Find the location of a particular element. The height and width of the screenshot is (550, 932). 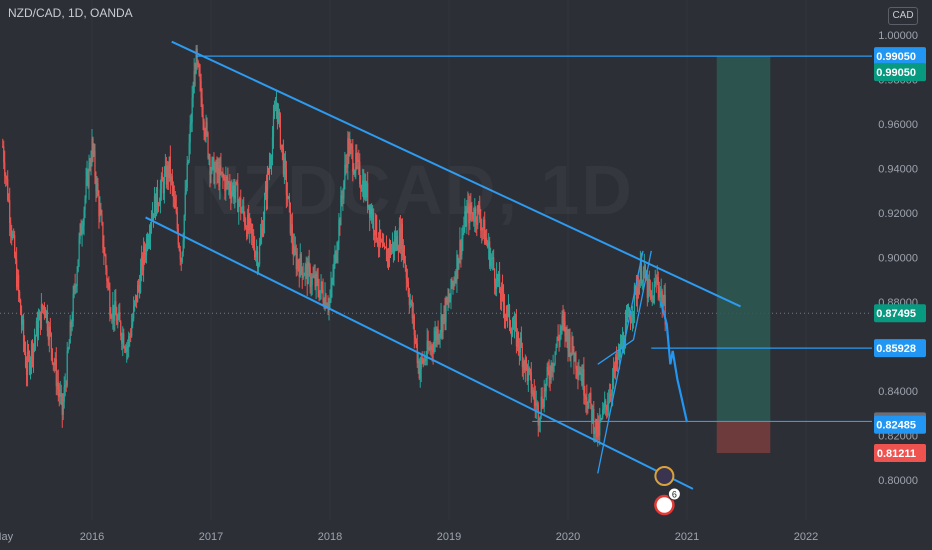

target-zone is located at coordinates (743, 239).